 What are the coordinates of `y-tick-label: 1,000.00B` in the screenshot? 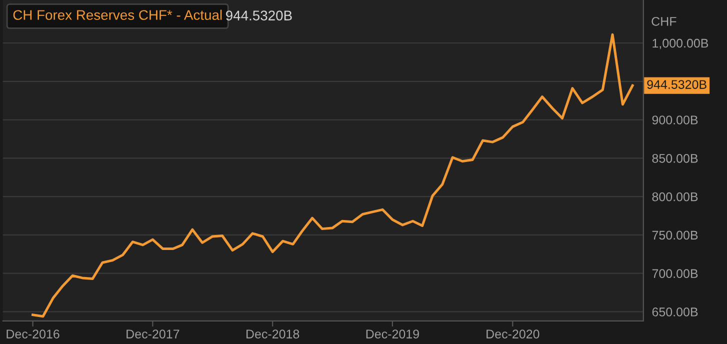 It's located at (680, 44).